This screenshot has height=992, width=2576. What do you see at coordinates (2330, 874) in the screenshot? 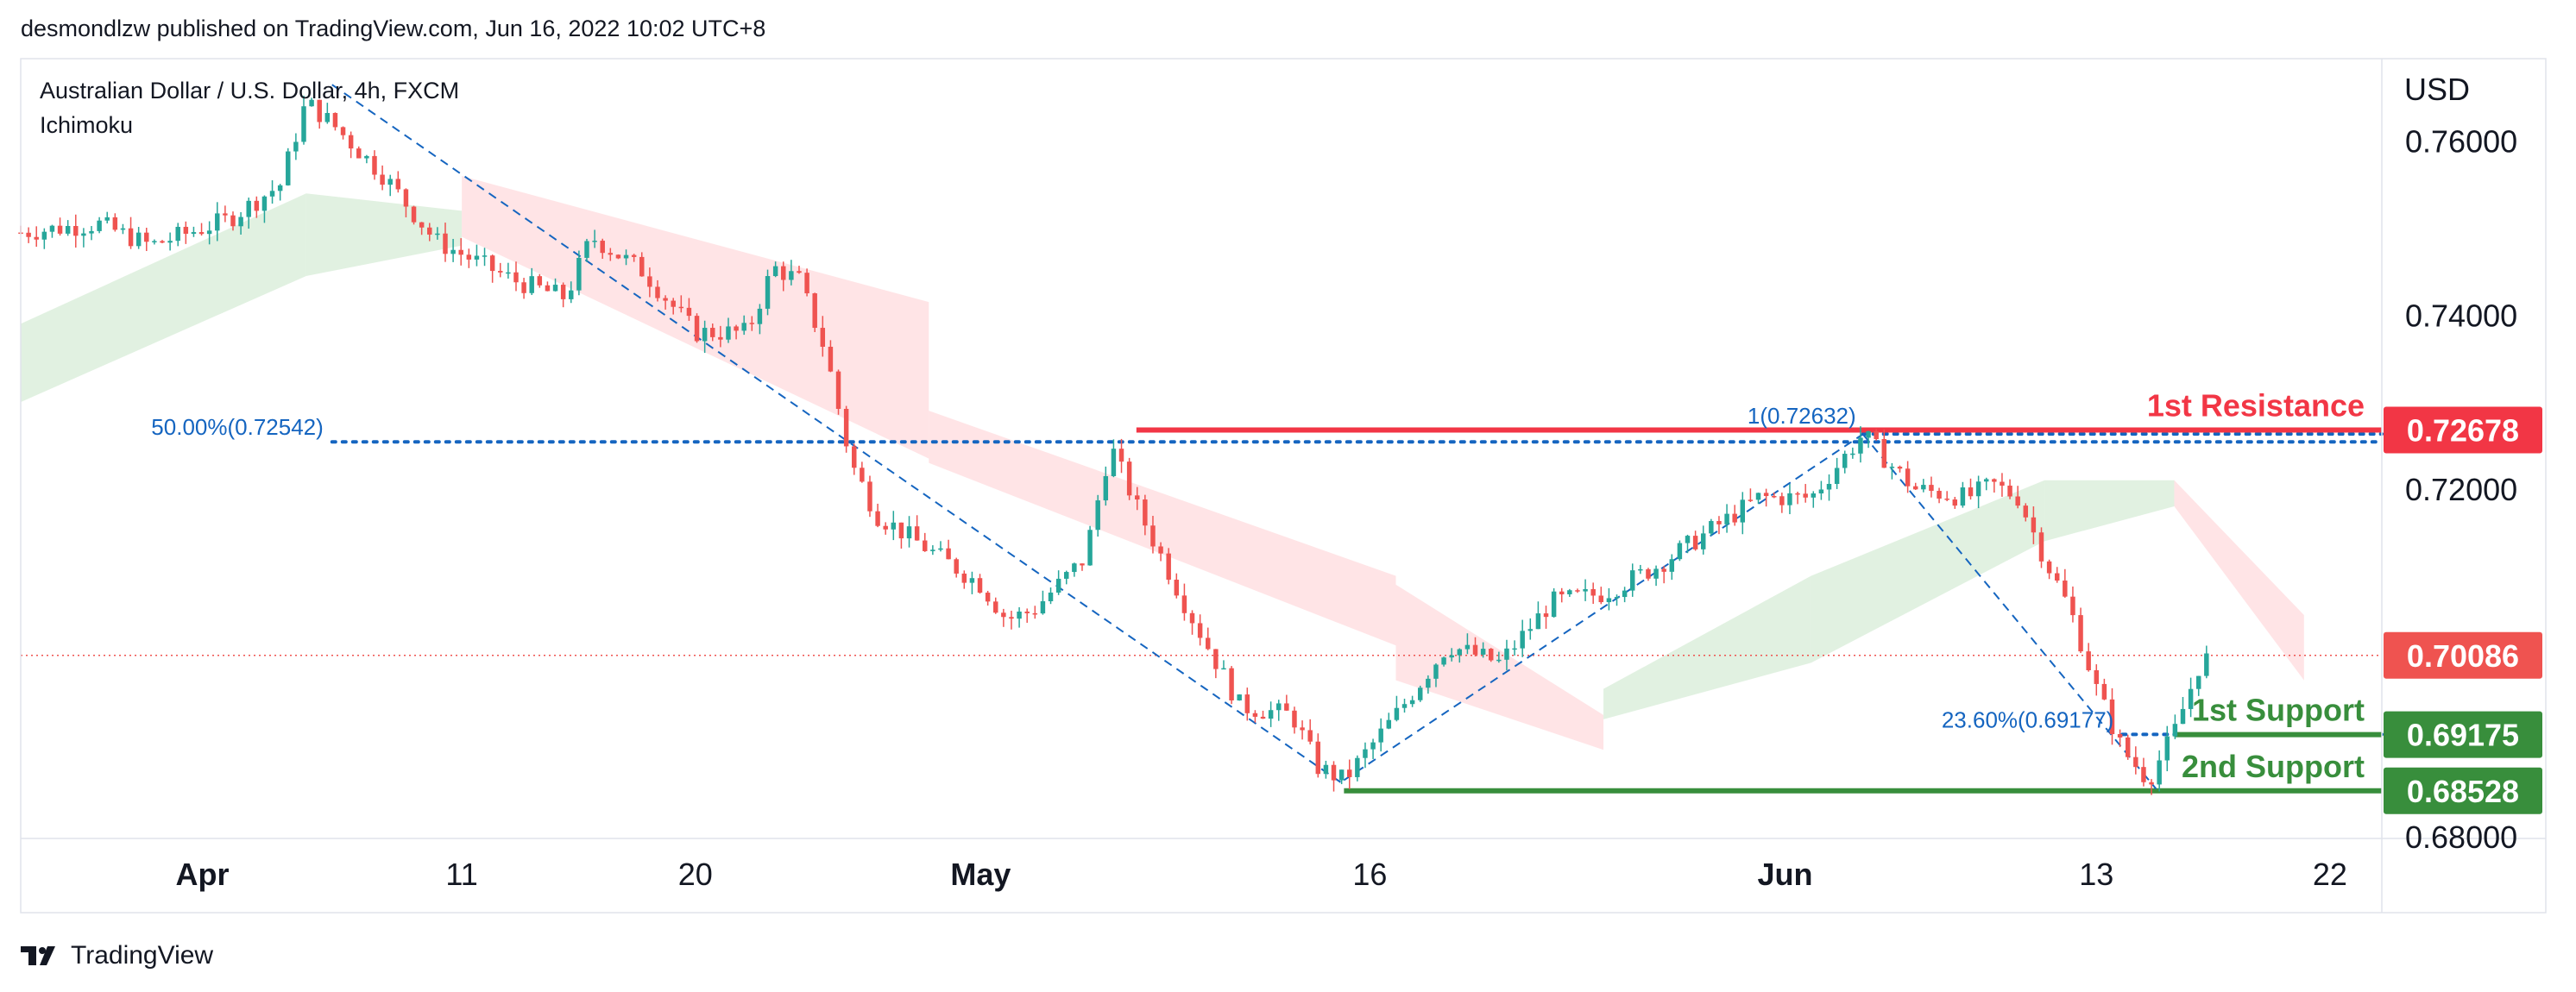
I see `time-tick-label: 22` at bounding box center [2330, 874].